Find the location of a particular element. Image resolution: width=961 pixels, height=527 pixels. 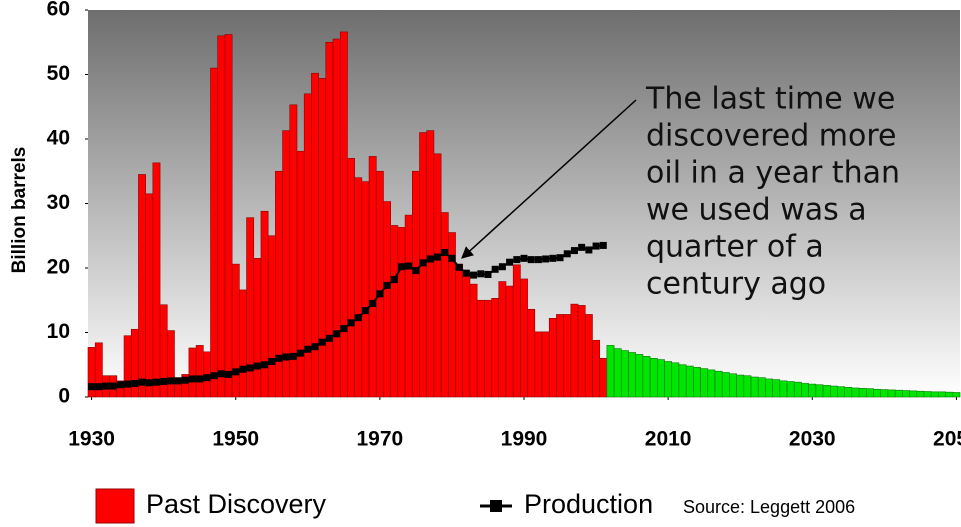

y-tick-label: 20 is located at coordinates (58, 267).